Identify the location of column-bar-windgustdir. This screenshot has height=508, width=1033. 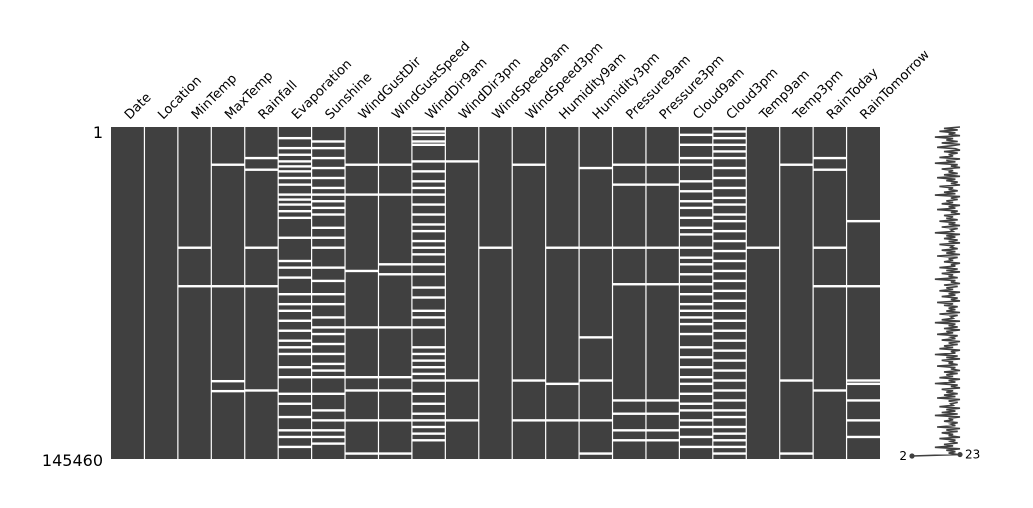
(362, 293).